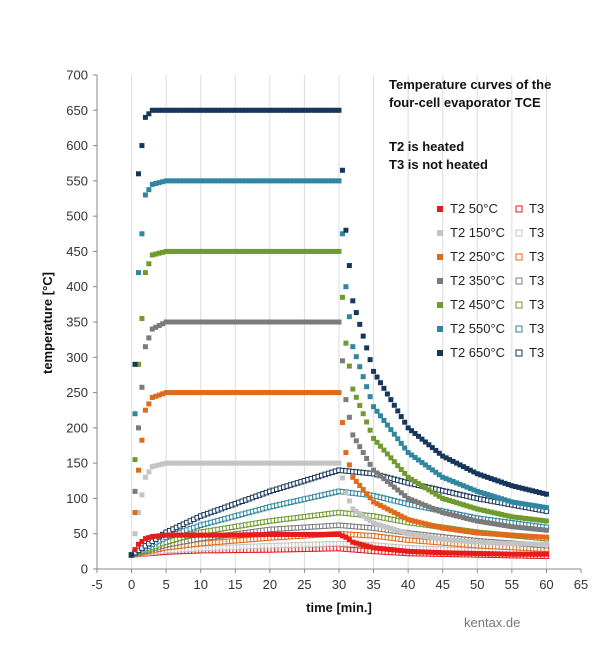  I want to click on legend-label: T2 50°C, so click(474, 208).